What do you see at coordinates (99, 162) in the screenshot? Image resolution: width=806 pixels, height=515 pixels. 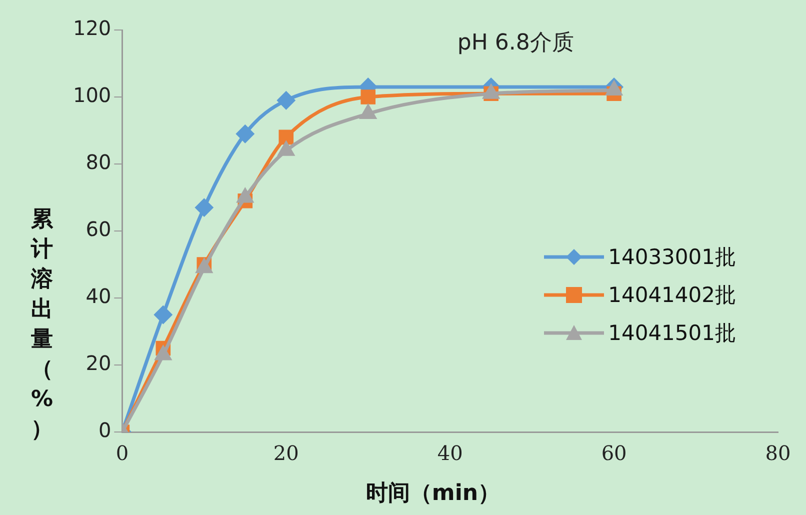 I see `y-tick-label: 80` at bounding box center [99, 162].